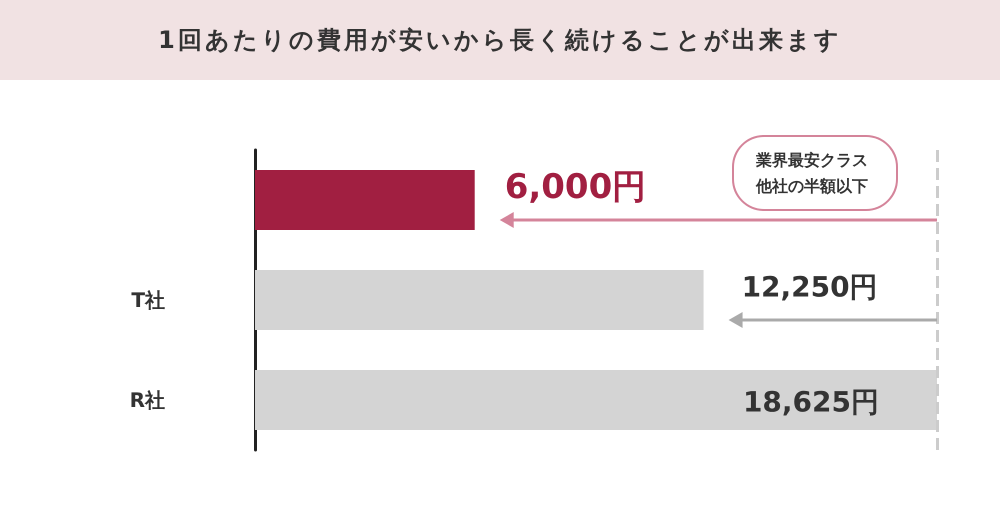  Describe the element at coordinates (147, 400) in the screenshot. I see `y-tick-label: R社` at that location.